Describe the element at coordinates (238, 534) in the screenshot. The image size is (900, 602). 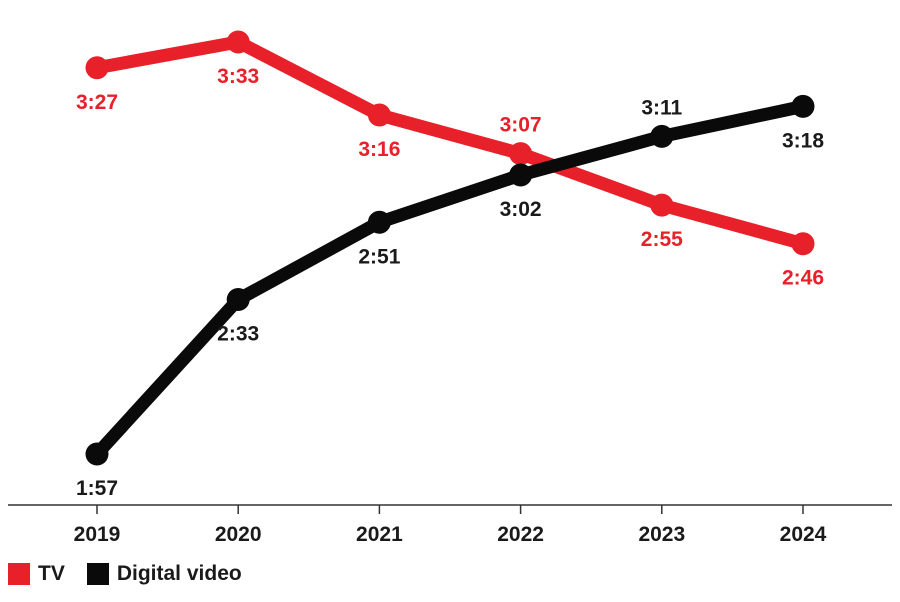
I see `x-tick-label: 2020` at that location.